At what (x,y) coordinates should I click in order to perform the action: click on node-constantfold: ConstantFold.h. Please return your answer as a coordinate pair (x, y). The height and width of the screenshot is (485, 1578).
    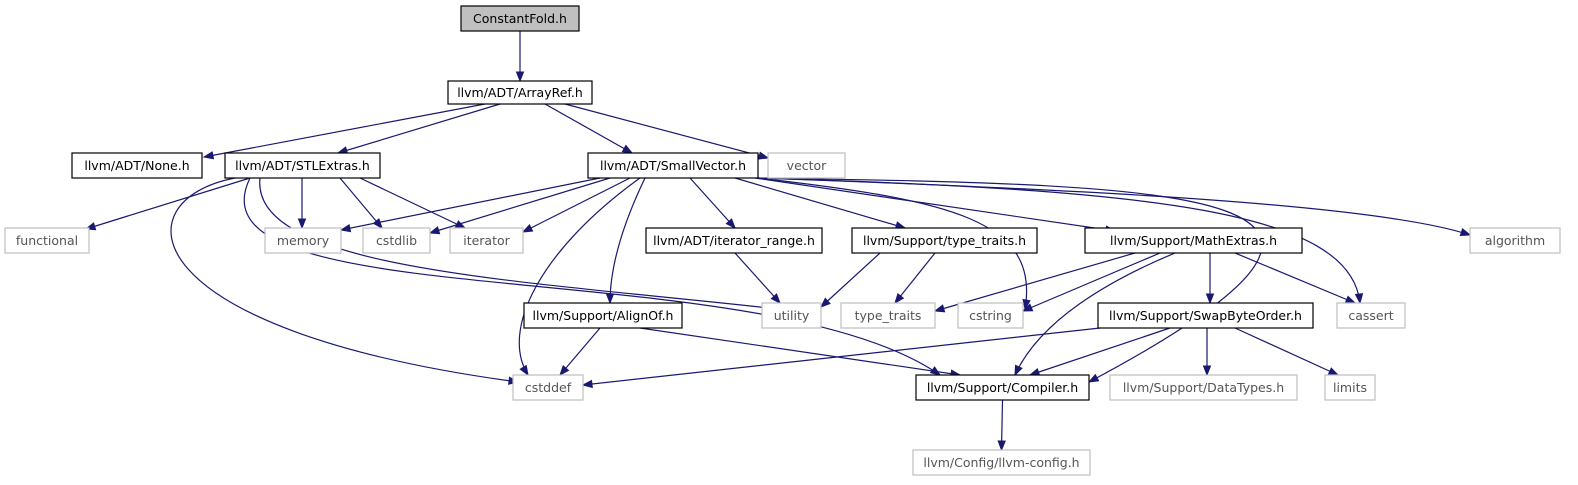
    Looking at the image, I should click on (520, 18).